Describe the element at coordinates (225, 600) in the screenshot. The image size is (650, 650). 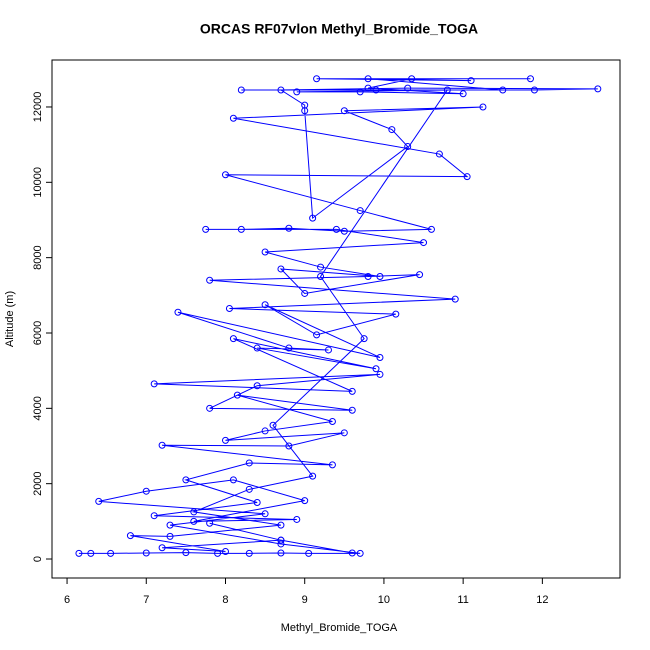
I see `x-tick-label: 8` at that location.